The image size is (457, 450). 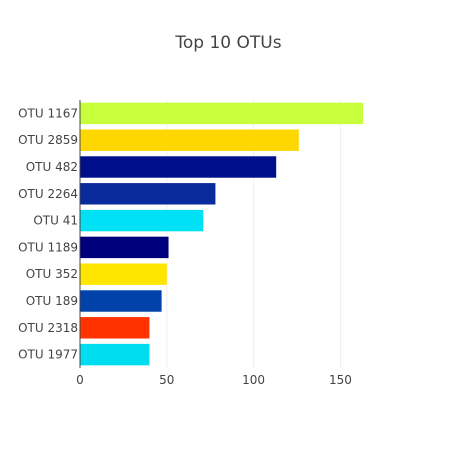 What do you see at coordinates (166, 380) in the screenshot?
I see `x-tick-label: 50` at bounding box center [166, 380].